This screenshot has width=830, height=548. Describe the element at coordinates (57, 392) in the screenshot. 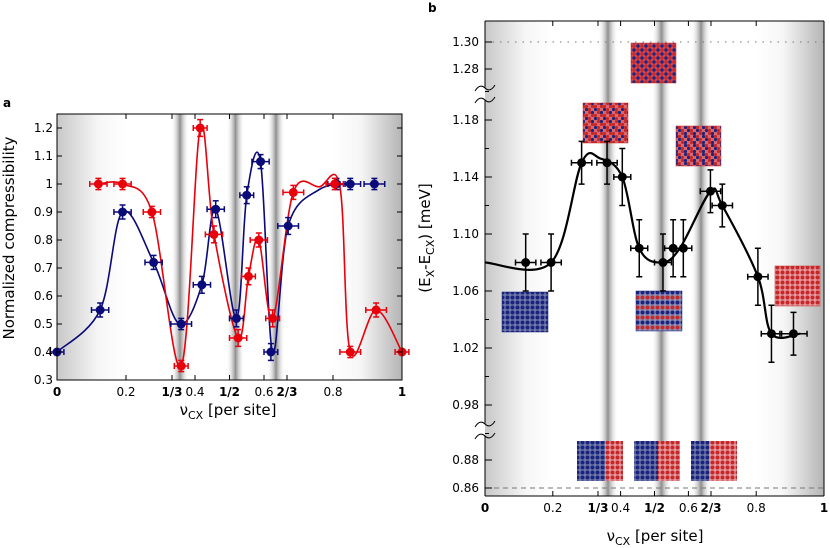

I see `panel-a-xtick-label-0: 0` at that location.